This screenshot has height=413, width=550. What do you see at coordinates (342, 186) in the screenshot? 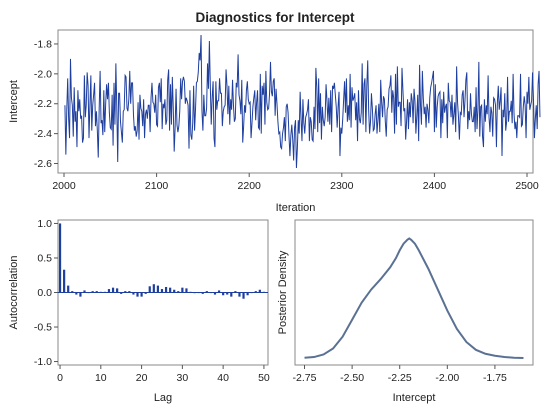
I see `trace-x-tick-label: 2300` at bounding box center [342, 186].